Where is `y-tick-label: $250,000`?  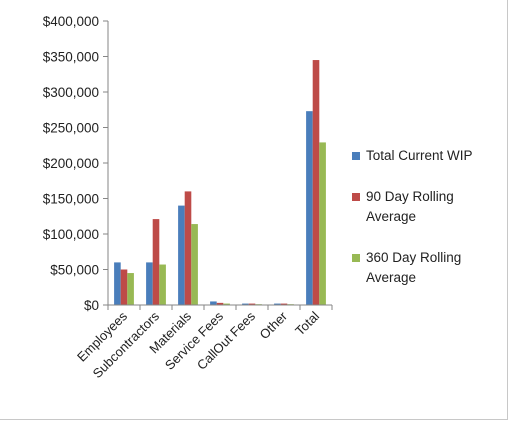
y-tick-label: $250,000 is located at coordinates (71, 128).